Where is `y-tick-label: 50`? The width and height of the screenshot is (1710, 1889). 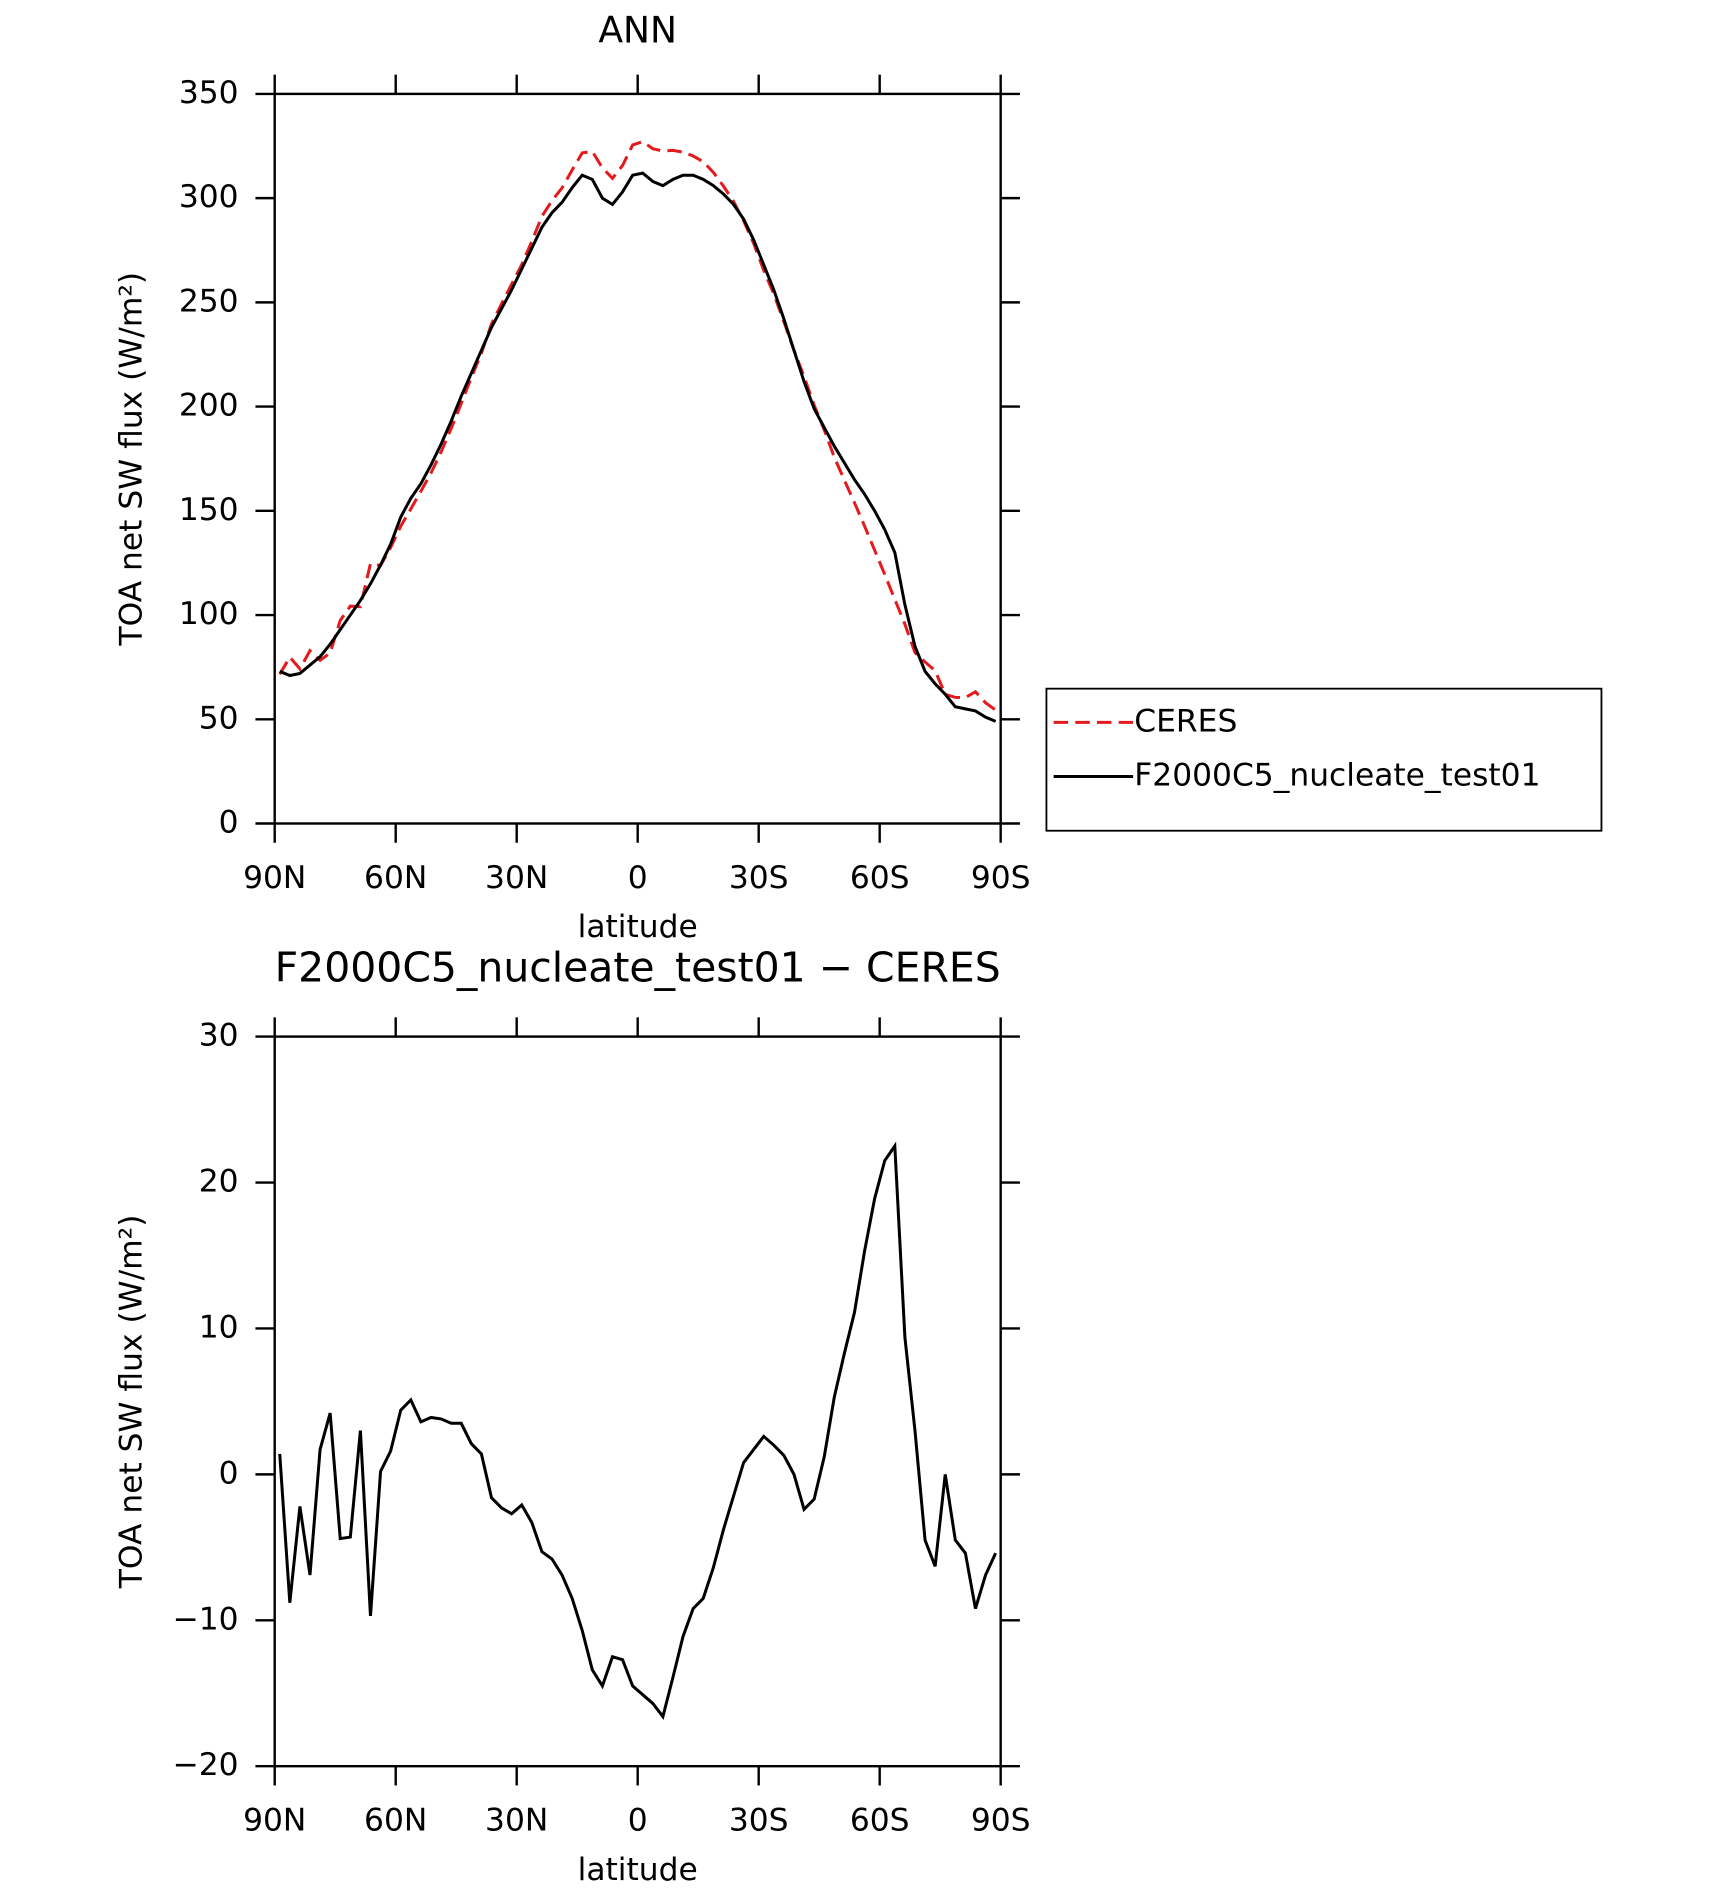
y-tick-label: 50 is located at coordinates (219, 718).